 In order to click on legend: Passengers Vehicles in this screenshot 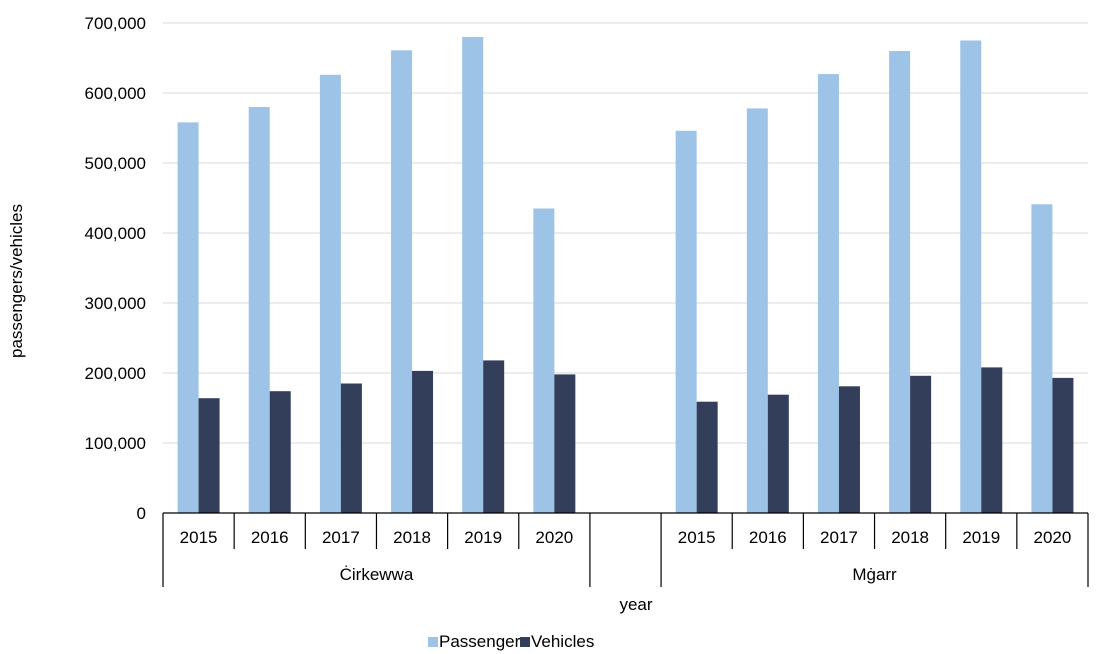, I will do `click(511, 641)`.